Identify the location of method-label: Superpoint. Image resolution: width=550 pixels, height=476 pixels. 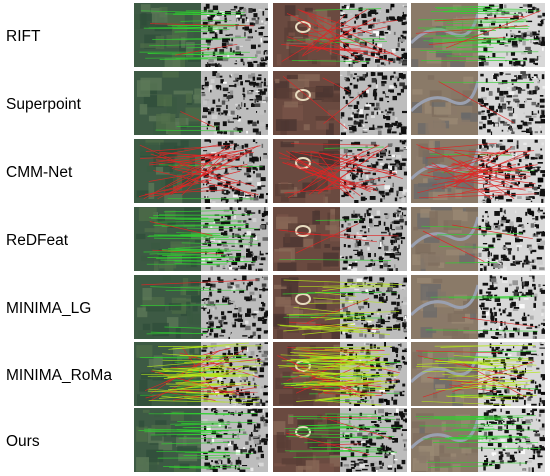
(43, 104).